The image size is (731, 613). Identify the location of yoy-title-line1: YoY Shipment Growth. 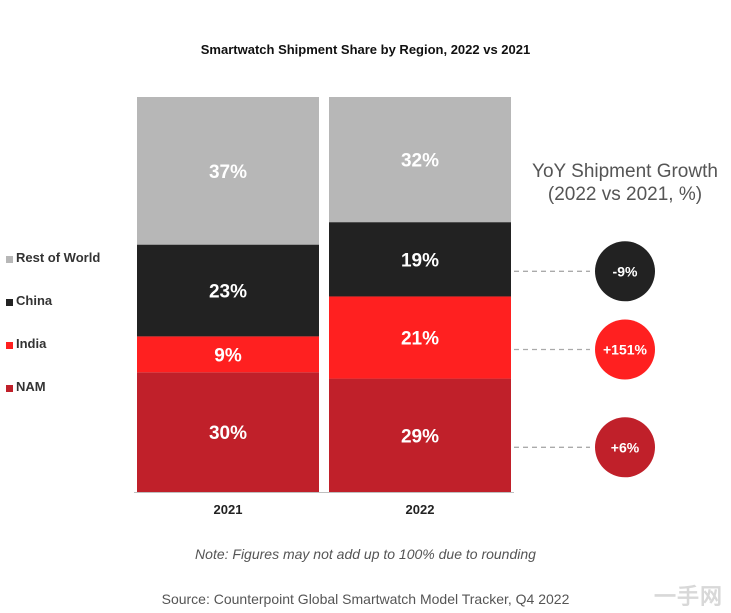
(625, 171).